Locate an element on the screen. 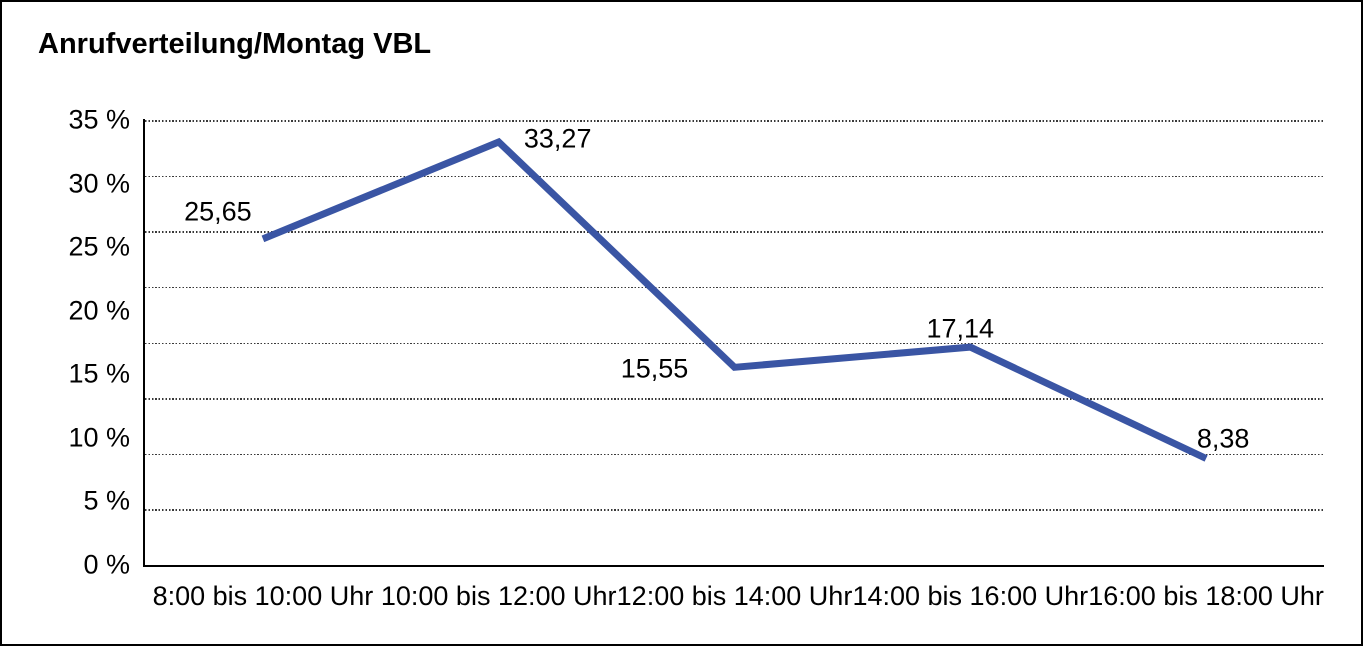 This screenshot has height=646, width=1363. x-axis-category-label: 16:00 bis 18:00 Uhr is located at coordinates (1206, 596).